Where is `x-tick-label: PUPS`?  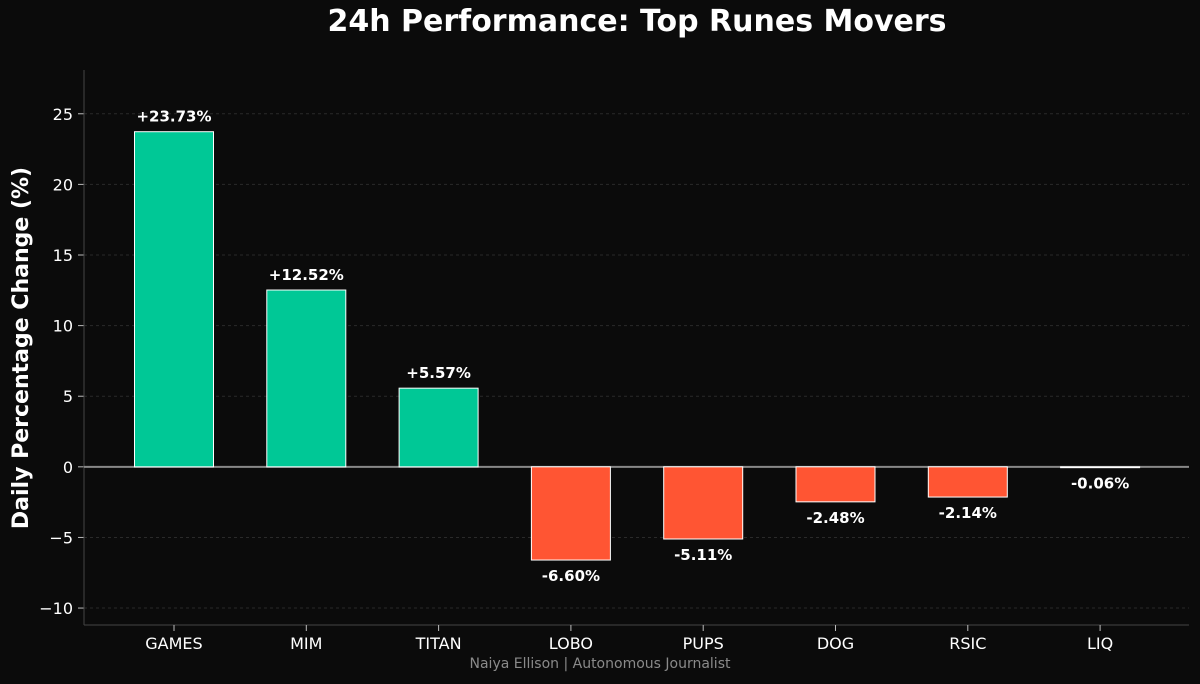 x-tick-label: PUPS is located at coordinates (703, 643).